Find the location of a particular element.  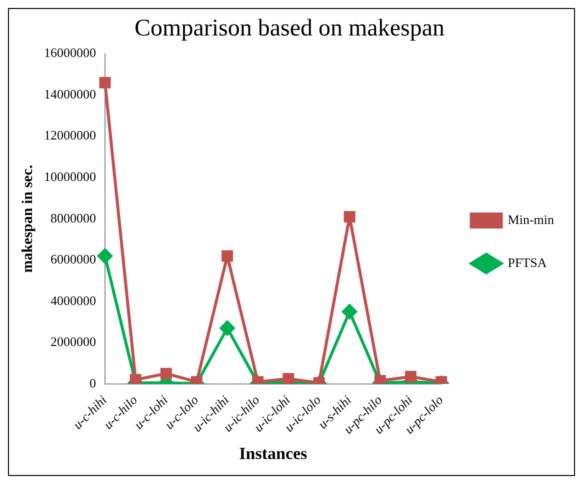

y-tick-label: 10000000 is located at coordinates (70, 176).